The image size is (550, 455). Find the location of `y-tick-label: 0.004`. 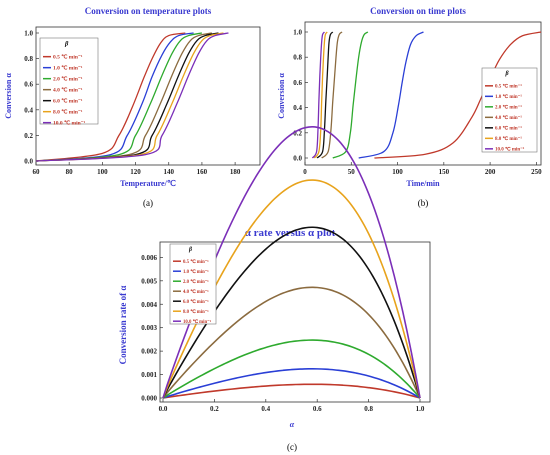

y-tick-label: 0.004 is located at coordinates (149, 305).